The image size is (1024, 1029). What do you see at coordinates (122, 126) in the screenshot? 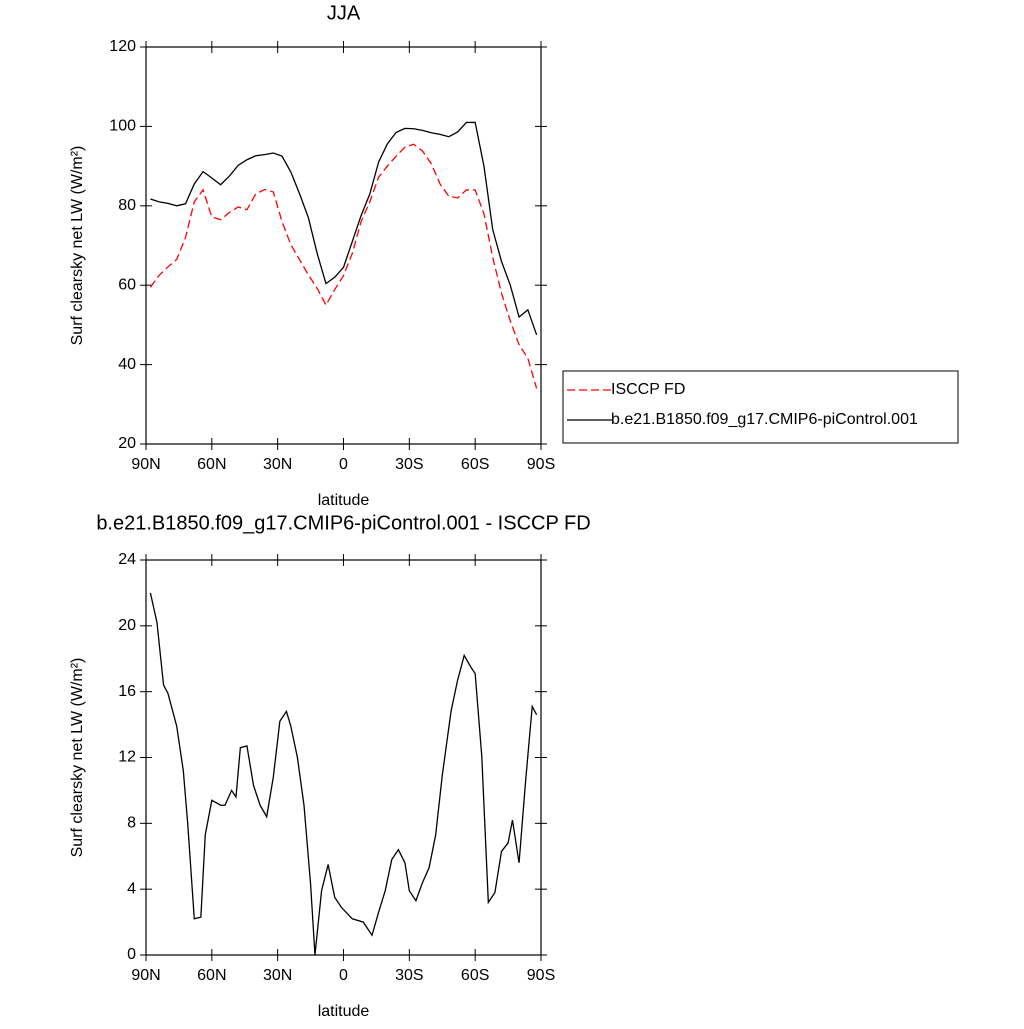
I see `y-tick-label: 100` at bounding box center [122, 126].